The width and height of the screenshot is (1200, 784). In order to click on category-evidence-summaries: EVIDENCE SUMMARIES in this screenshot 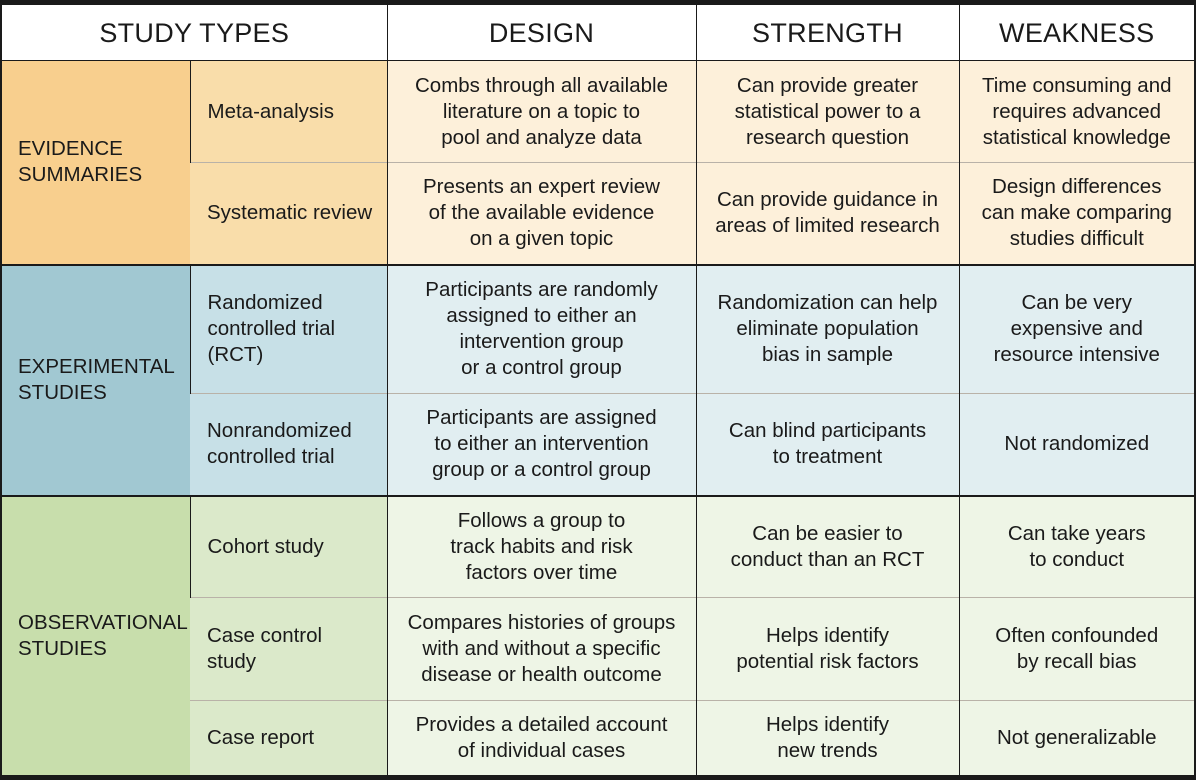, I will do `click(96, 162)`.